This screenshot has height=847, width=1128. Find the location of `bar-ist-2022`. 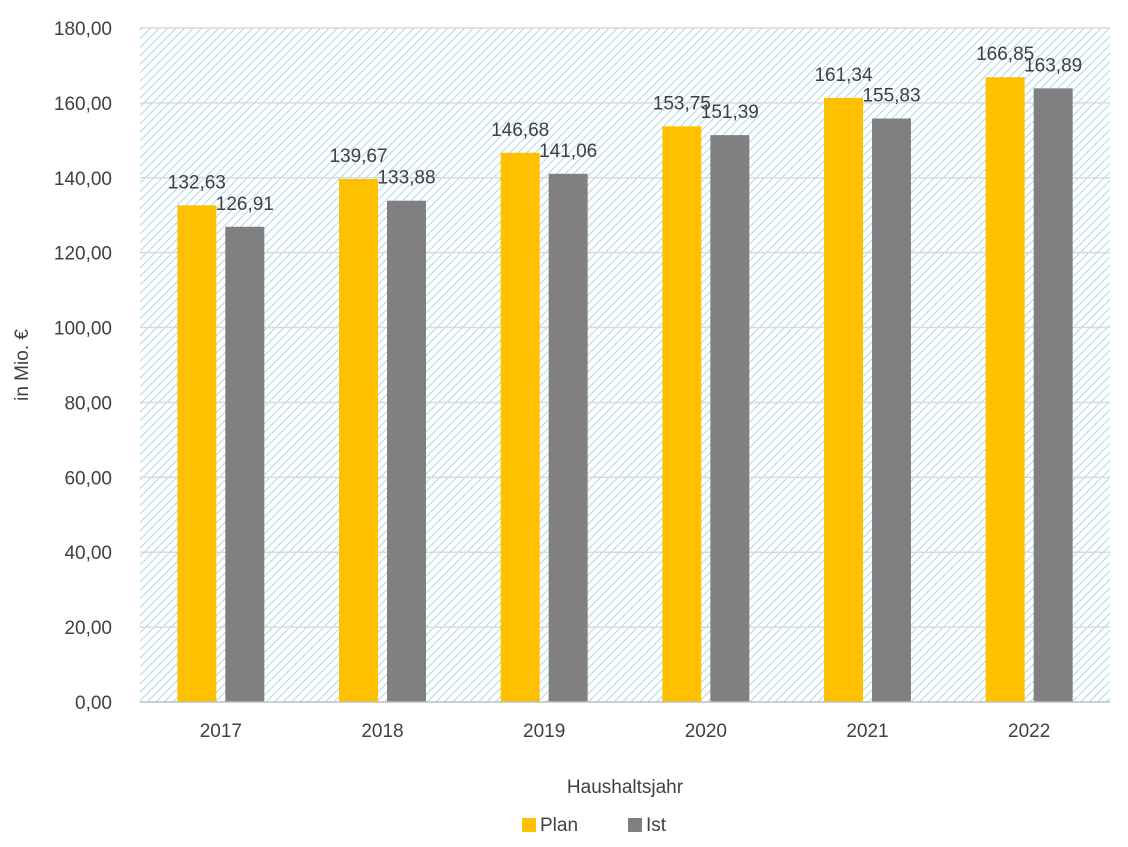

bar-ist-2022 is located at coordinates (1053, 395).